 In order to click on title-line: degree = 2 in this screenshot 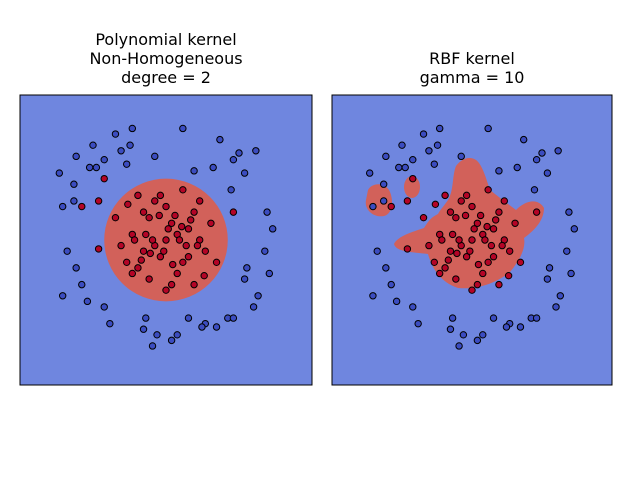, I will do `click(166, 77)`.